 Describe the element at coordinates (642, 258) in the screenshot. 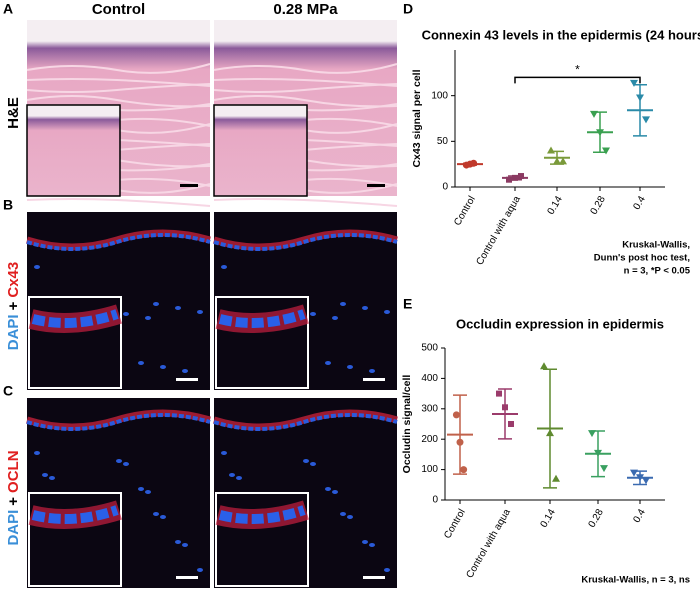

I see `stats-note: Dunn's post hoc test,` at that location.